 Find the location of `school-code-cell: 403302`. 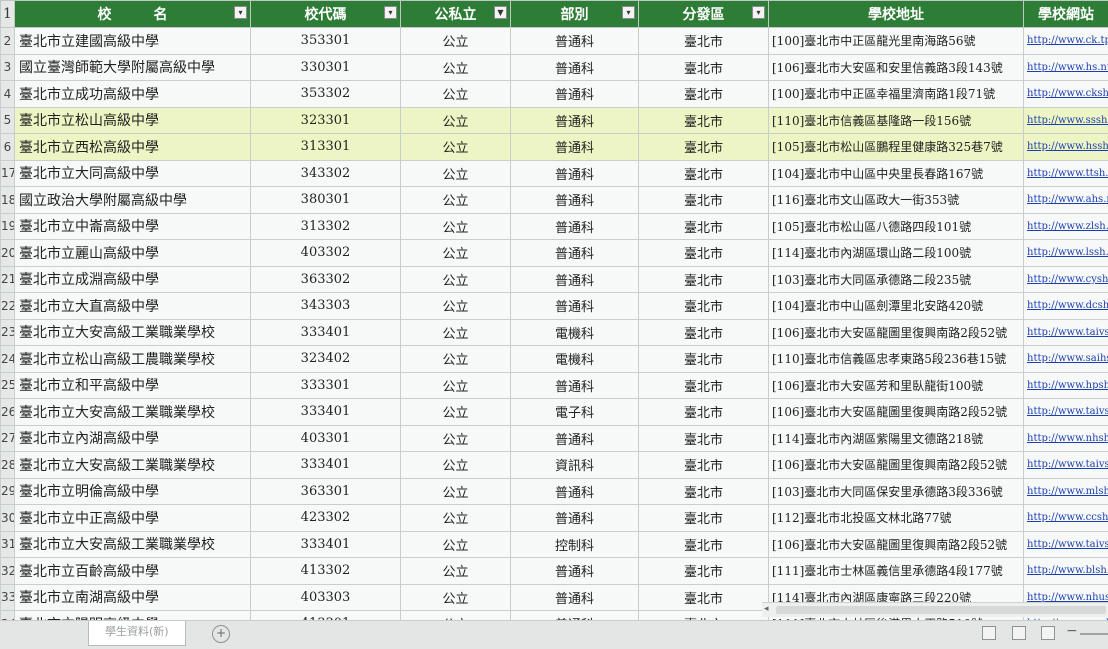

school-code-cell: 403302 is located at coordinates (326, 253).